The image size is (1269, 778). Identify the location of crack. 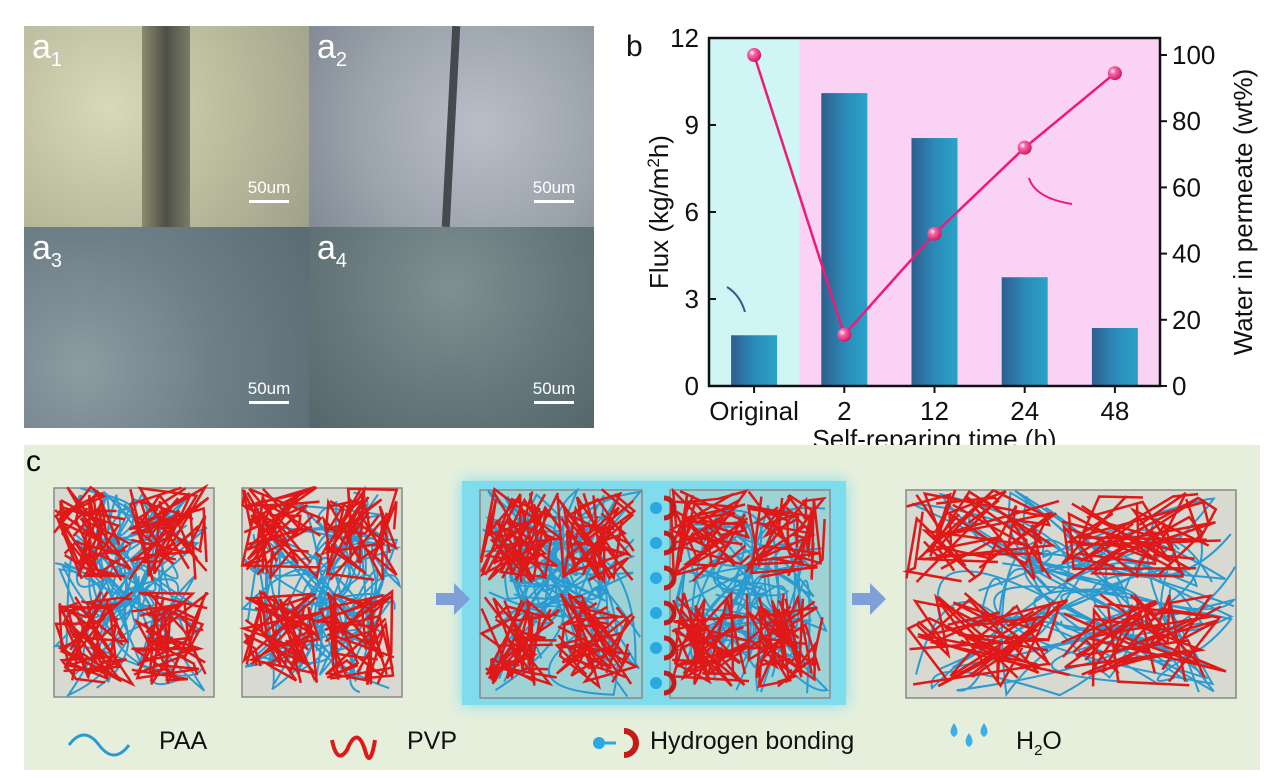
(166, 126).